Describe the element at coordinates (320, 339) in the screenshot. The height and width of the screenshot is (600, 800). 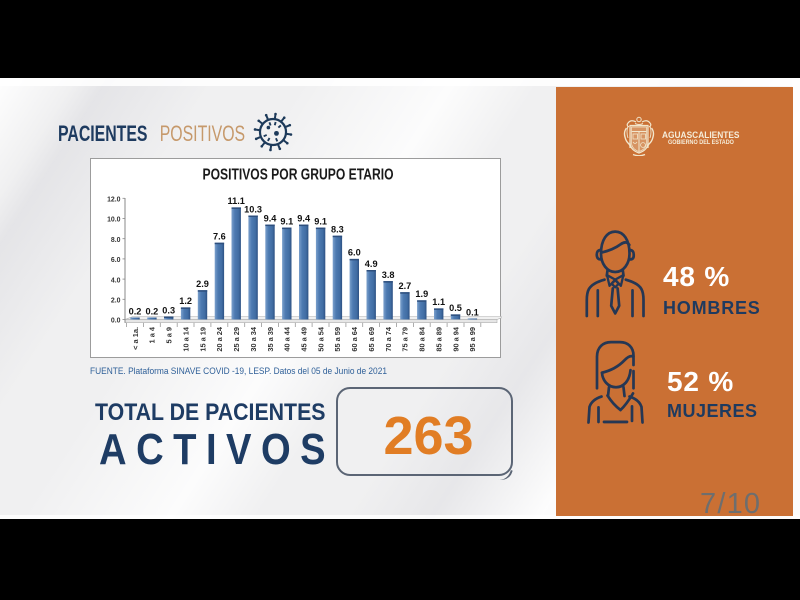
I see `svg-text: 50 a 54` at that location.